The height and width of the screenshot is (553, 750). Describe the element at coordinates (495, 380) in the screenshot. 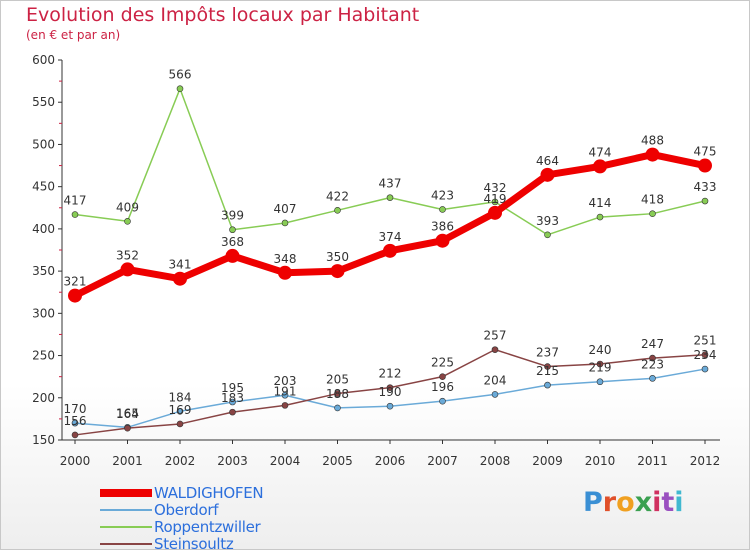

I see `data-label-oberdorf: 204` at that location.